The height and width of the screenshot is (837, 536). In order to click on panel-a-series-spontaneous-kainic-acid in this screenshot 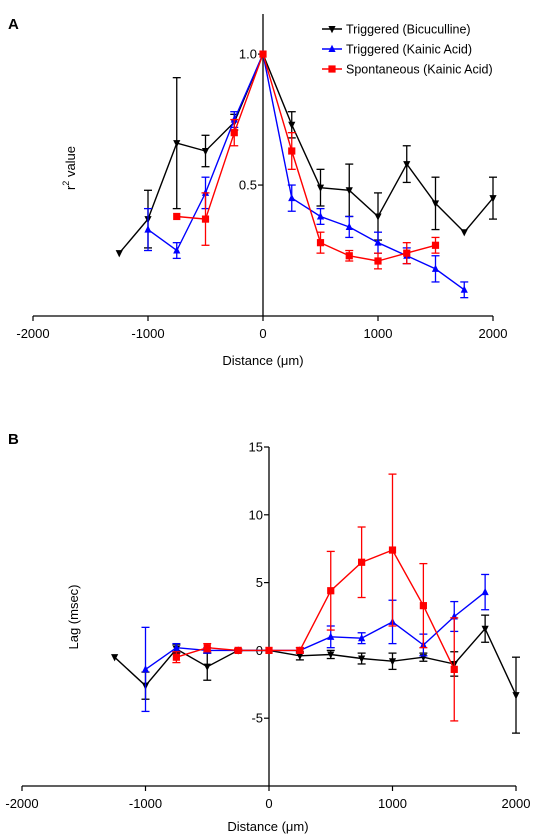, I will do `click(306, 160)`.